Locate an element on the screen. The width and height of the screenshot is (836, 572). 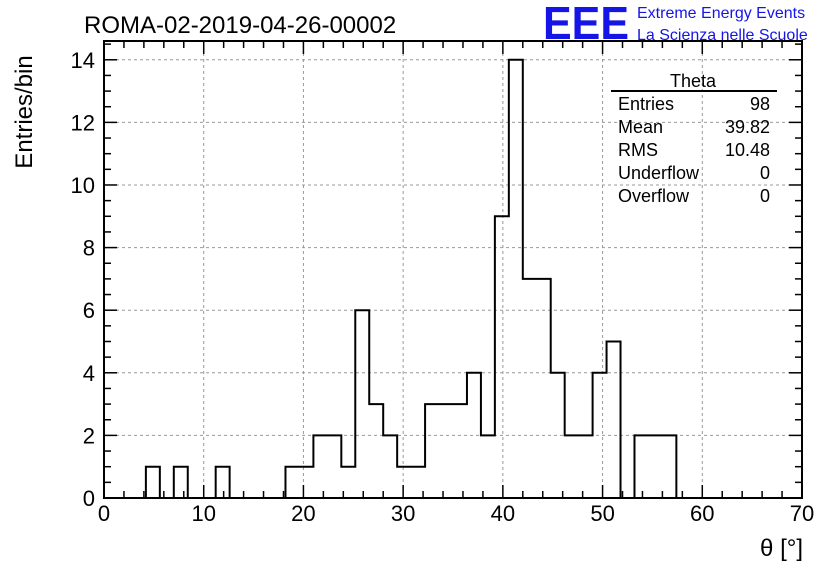
y-tick-label: 12 is located at coordinates (83, 122).